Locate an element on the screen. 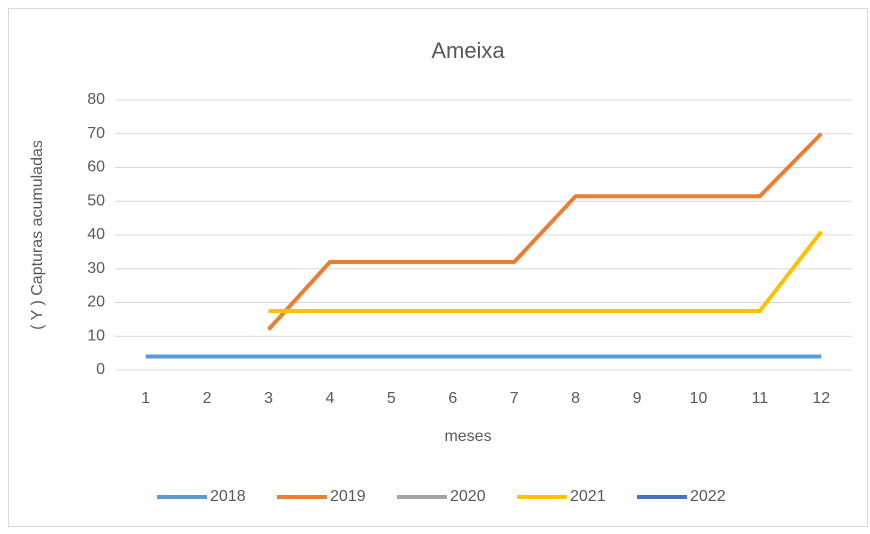 The image size is (870, 534). legend-label: 2021 is located at coordinates (588, 496).